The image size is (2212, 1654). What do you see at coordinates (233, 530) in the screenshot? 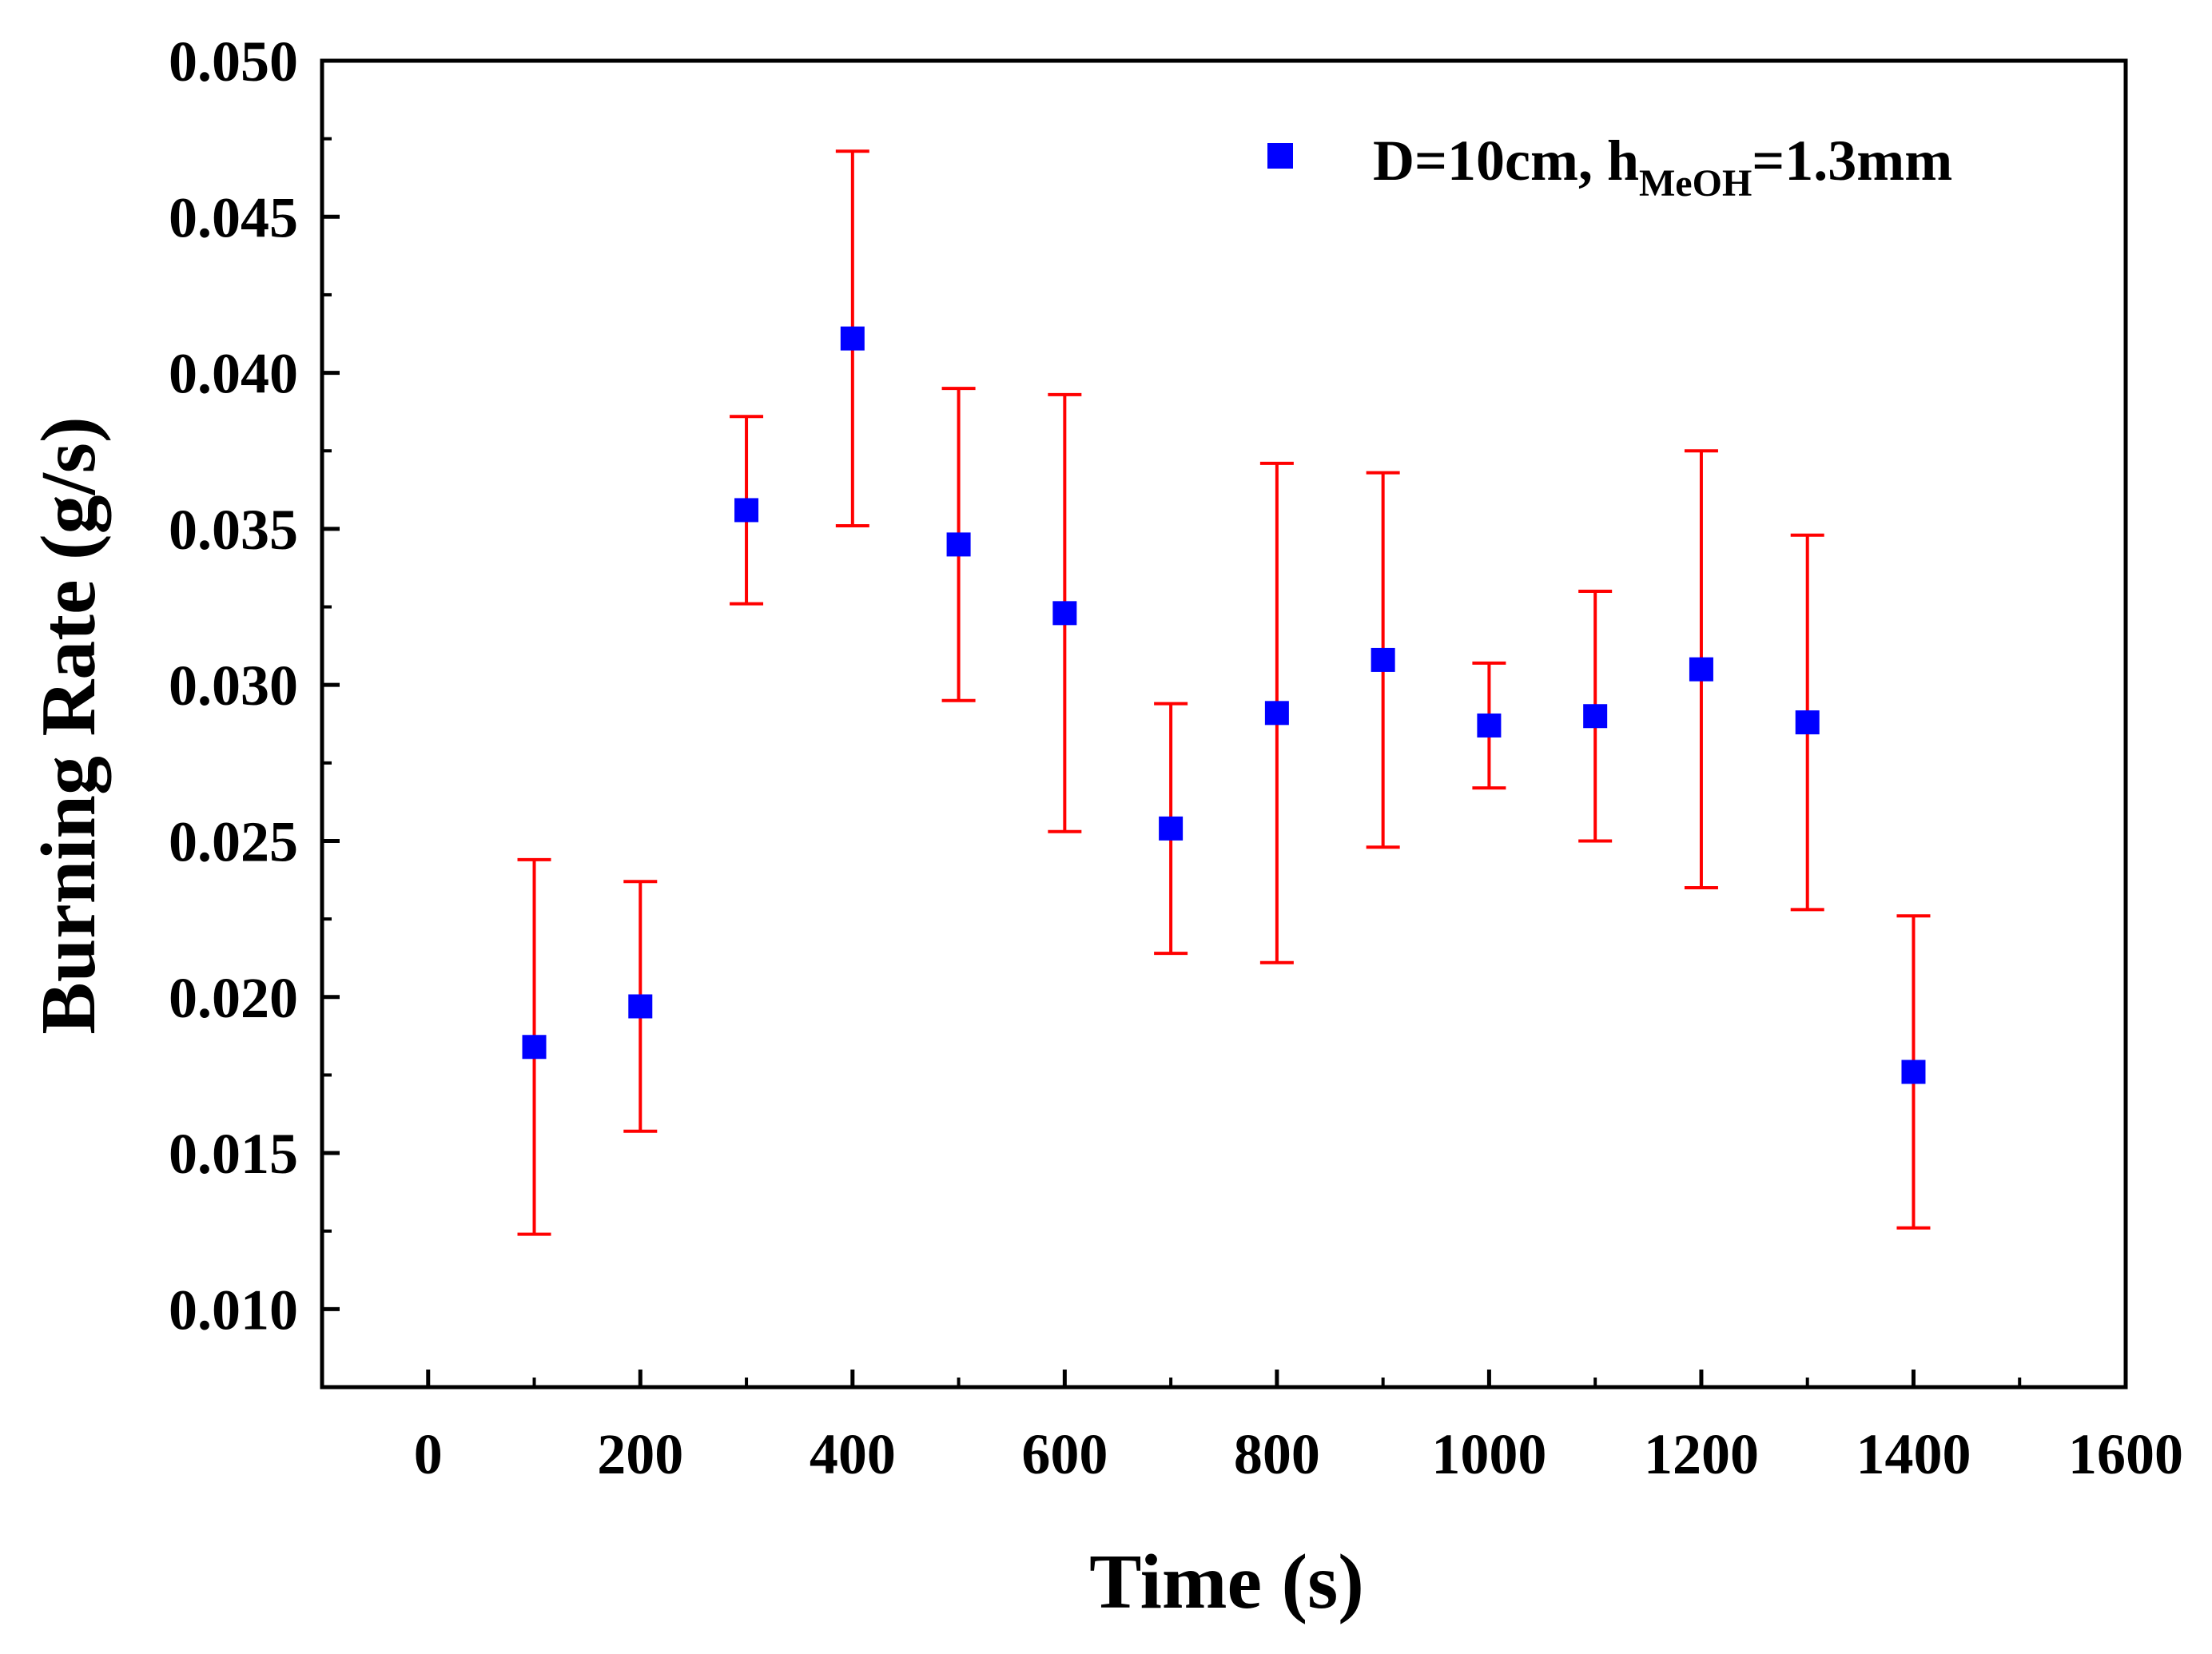
I see `y-tick-label: 0.035` at bounding box center [233, 530].